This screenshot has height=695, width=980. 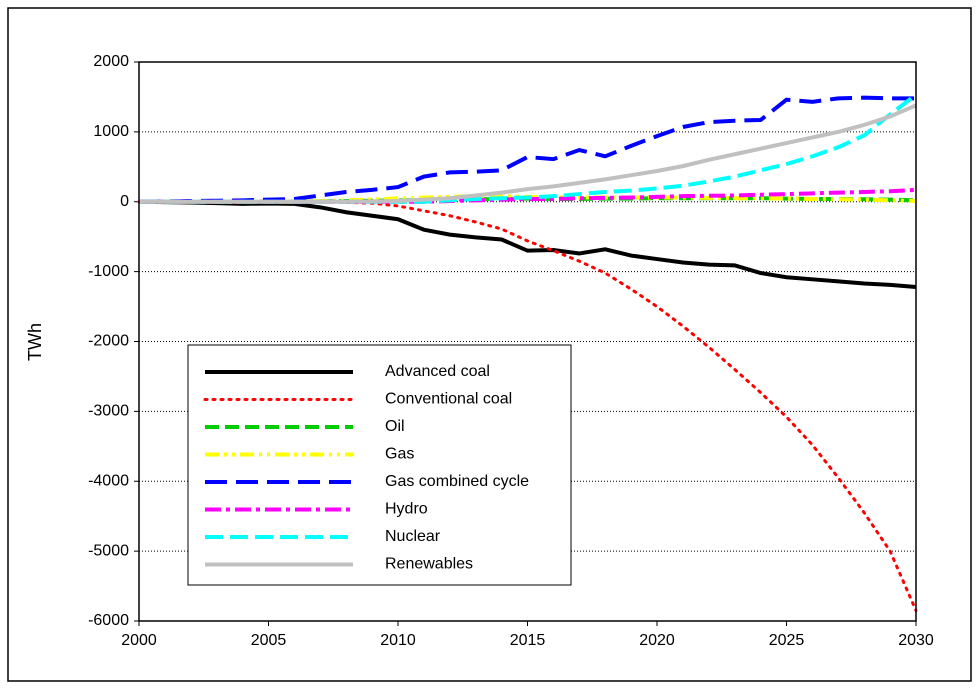 I want to click on y-tick-label: -5000, so click(x=108, y=550).